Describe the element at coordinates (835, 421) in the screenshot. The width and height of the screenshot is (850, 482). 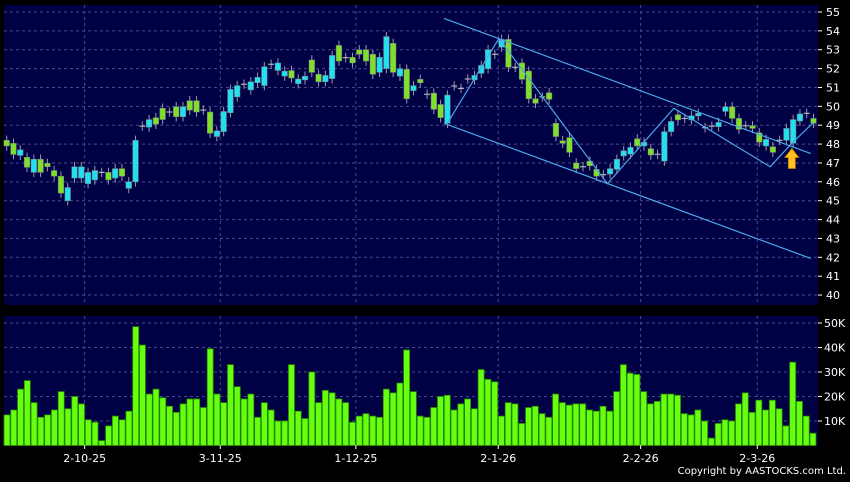
I see `volume-tick-label: 10K` at that location.